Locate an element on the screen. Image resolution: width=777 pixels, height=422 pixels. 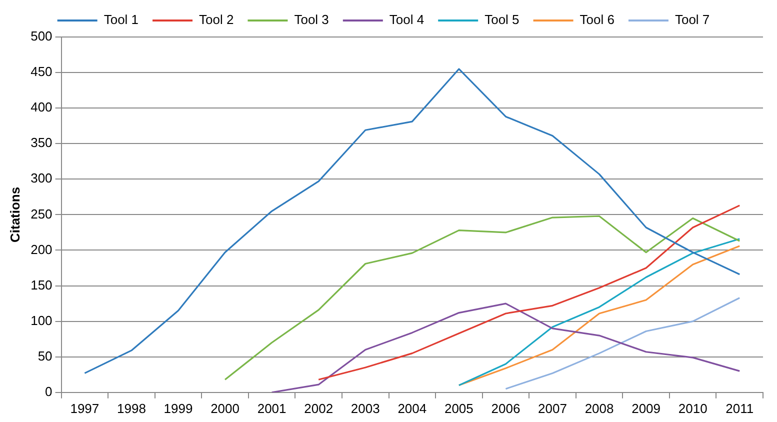
y-tick-label: 500 is located at coordinates (41, 36).